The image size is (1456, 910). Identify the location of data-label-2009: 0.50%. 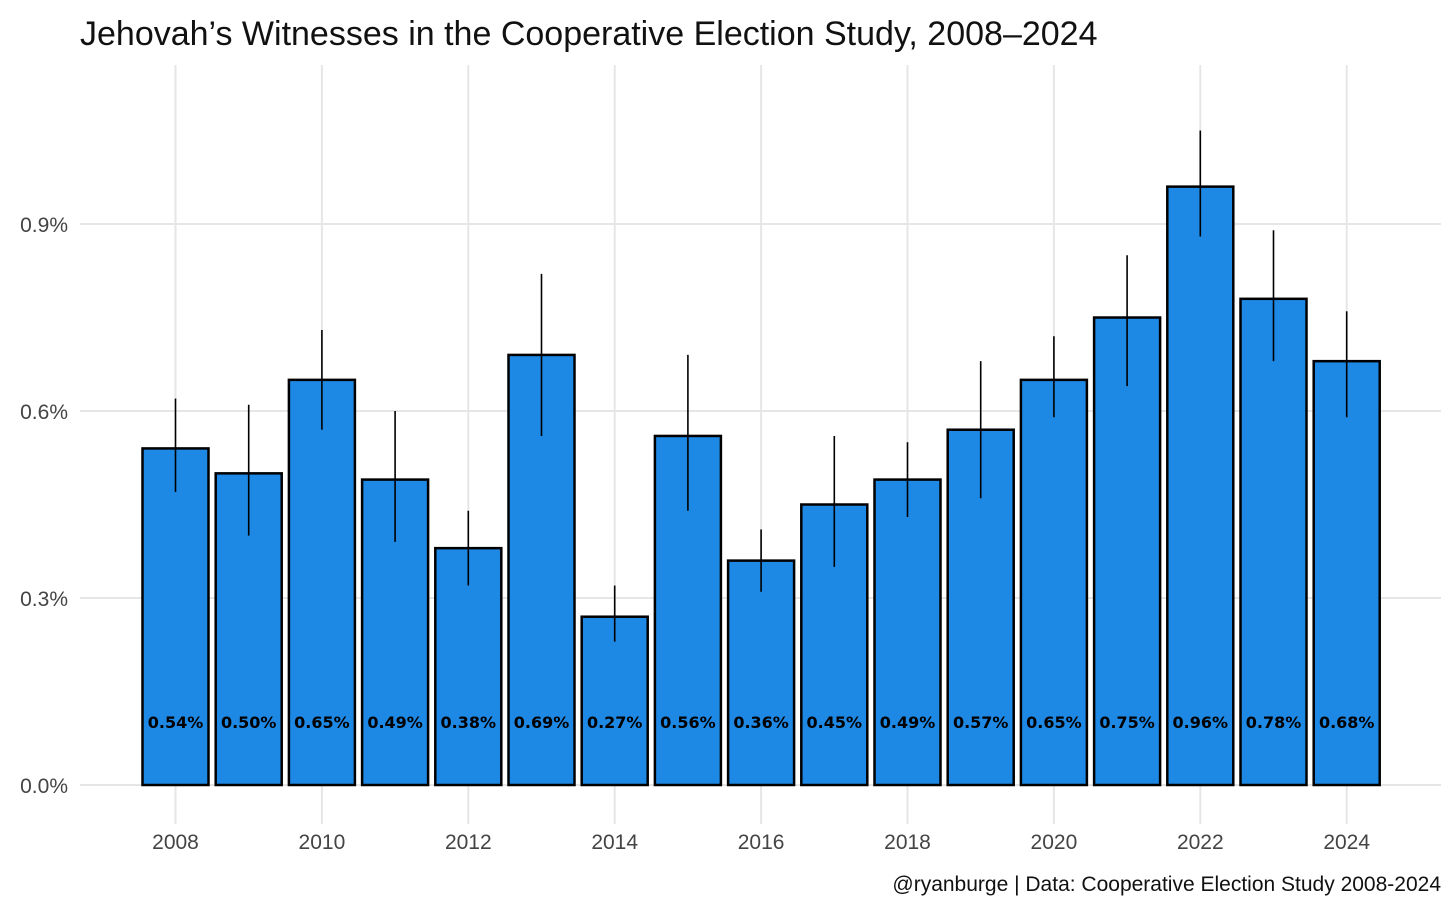
(249, 722).